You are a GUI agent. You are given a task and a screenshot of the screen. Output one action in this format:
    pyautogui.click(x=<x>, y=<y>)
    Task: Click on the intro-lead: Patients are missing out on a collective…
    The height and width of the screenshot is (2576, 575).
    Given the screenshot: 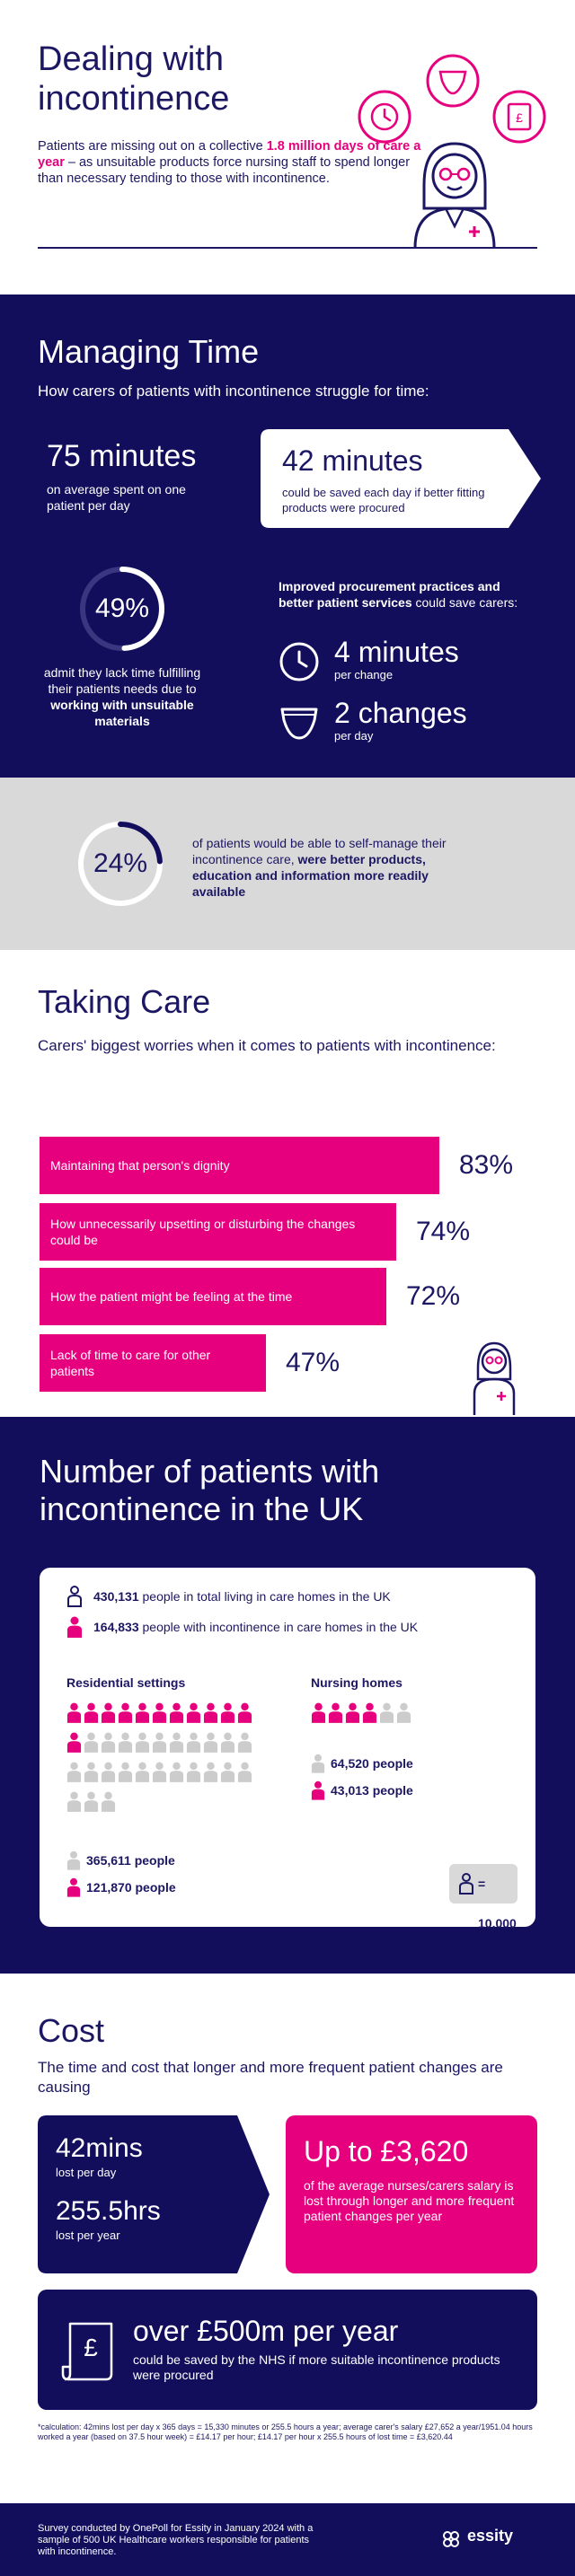 What is the action you would take?
    pyautogui.click(x=231, y=162)
    